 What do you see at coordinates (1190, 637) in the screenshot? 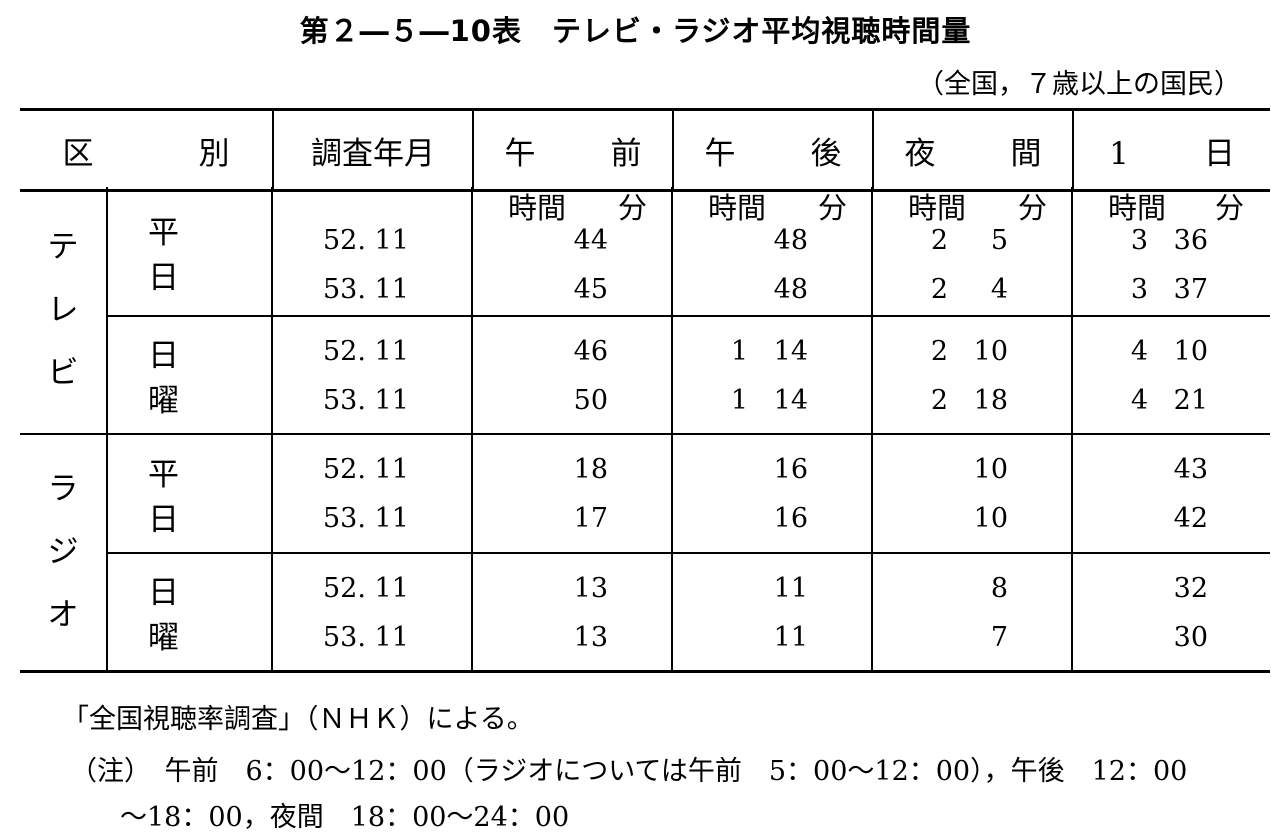
I see `day-minutes: 30` at bounding box center [1190, 637].